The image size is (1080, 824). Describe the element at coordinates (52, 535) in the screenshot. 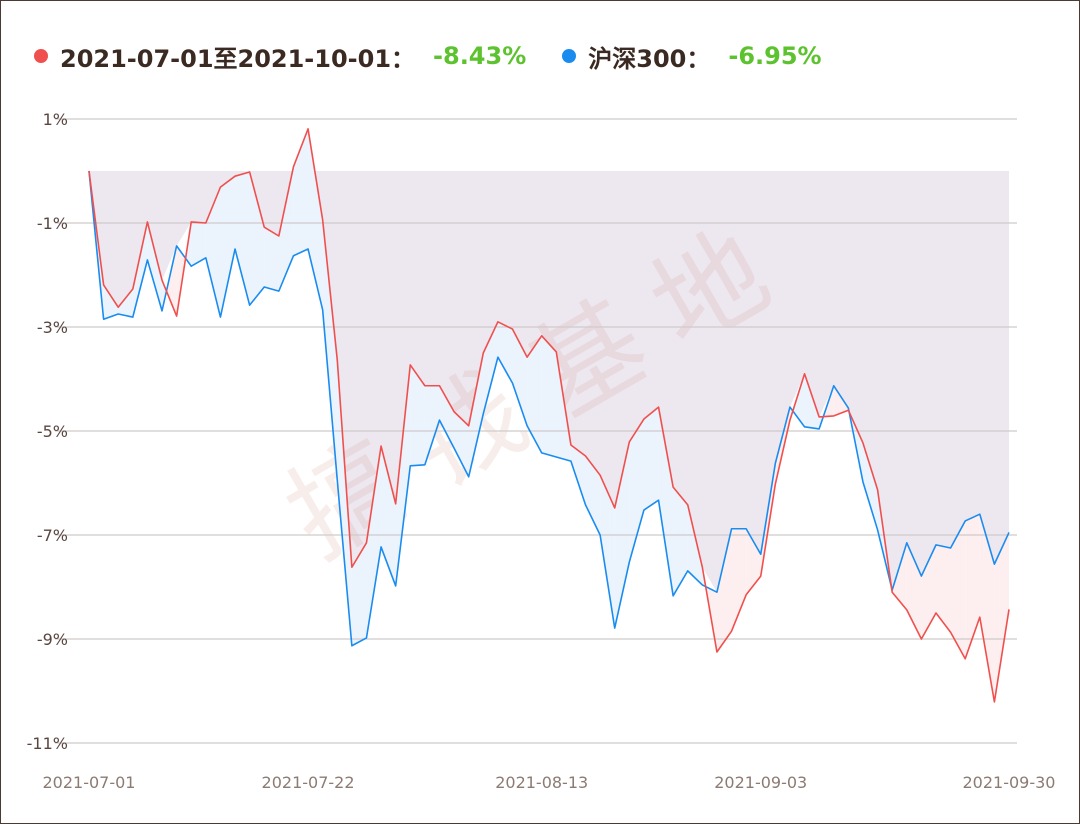

I see `y-tick-label: -7%` at that location.